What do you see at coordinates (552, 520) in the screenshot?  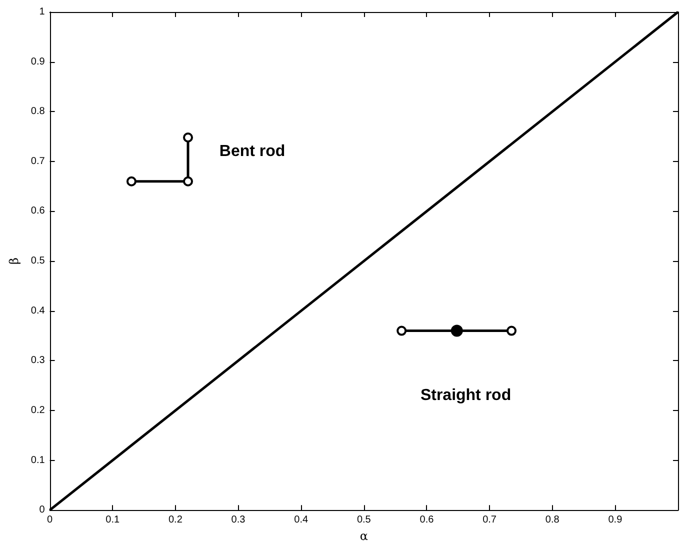 I see `x-tick-label: 0.8` at bounding box center [552, 520].